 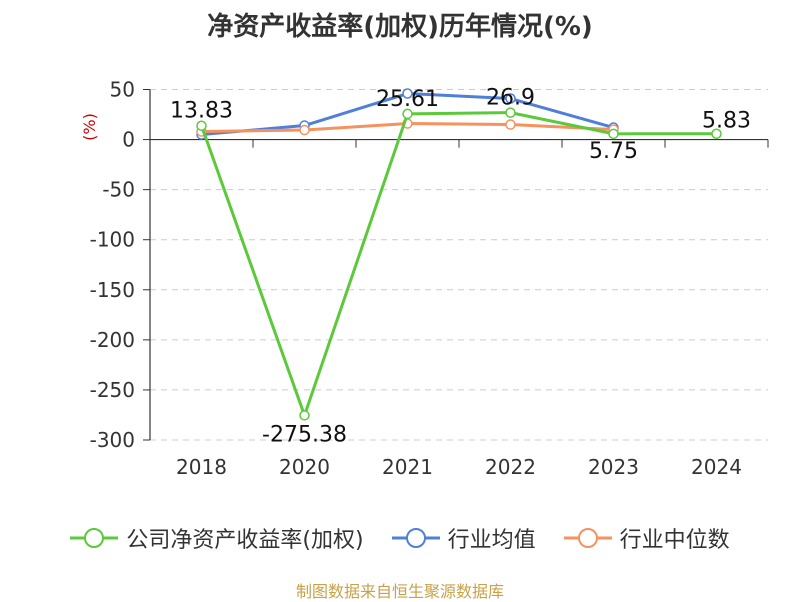 I want to click on data-label: 5.83, so click(x=726, y=121).